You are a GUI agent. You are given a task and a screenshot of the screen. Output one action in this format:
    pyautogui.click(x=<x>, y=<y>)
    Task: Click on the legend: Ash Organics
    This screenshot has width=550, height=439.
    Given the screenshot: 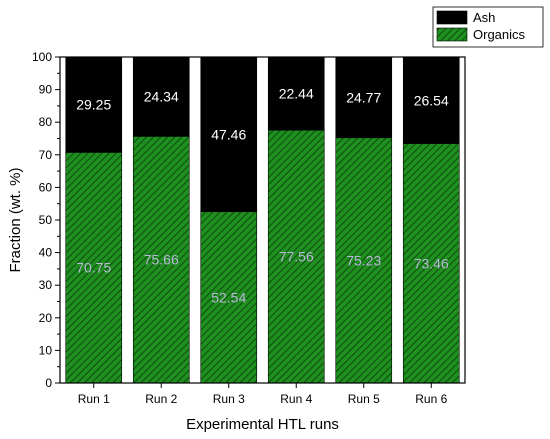 What is the action you would take?
    pyautogui.click(x=488, y=27)
    